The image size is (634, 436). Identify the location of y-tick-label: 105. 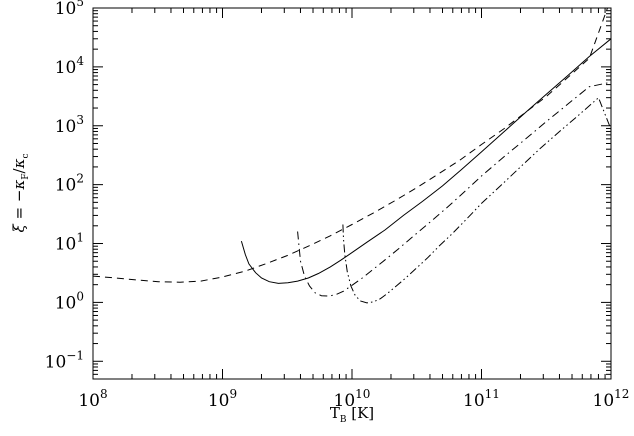
(69, 9).